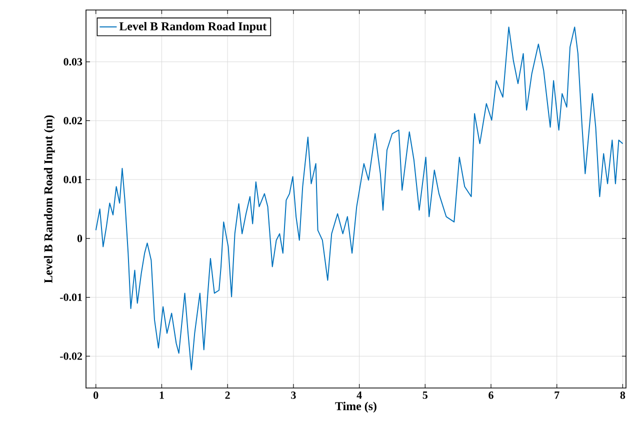 The height and width of the screenshot is (447, 633). What do you see at coordinates (71, 356) in the screenshot?
I see `y-tick-label: -0.02` at bounding box center [71, 356].